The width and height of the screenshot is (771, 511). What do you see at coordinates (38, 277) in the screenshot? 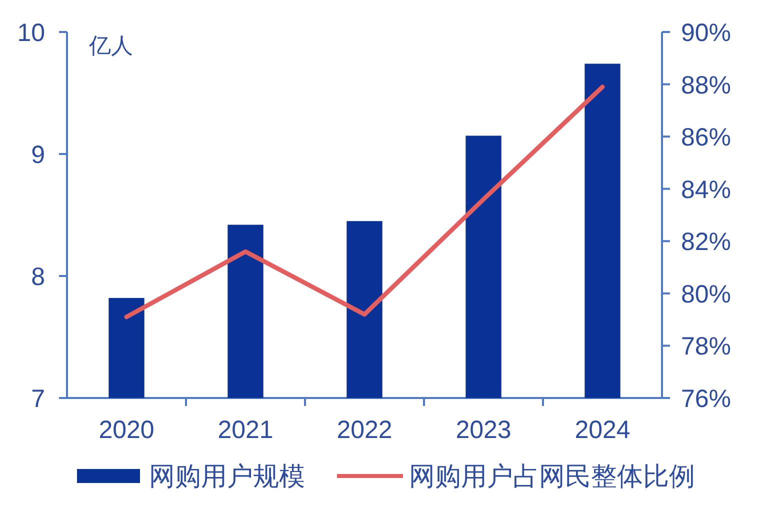
I see `y-tick-label: 8` at bounding box center [38, 277].